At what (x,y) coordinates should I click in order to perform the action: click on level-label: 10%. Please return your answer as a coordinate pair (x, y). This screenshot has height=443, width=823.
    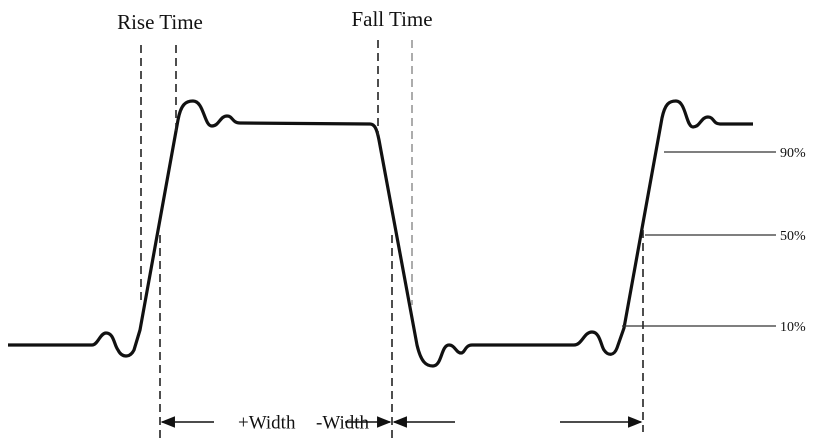
    Looking at the image, I should click on (793, 327).